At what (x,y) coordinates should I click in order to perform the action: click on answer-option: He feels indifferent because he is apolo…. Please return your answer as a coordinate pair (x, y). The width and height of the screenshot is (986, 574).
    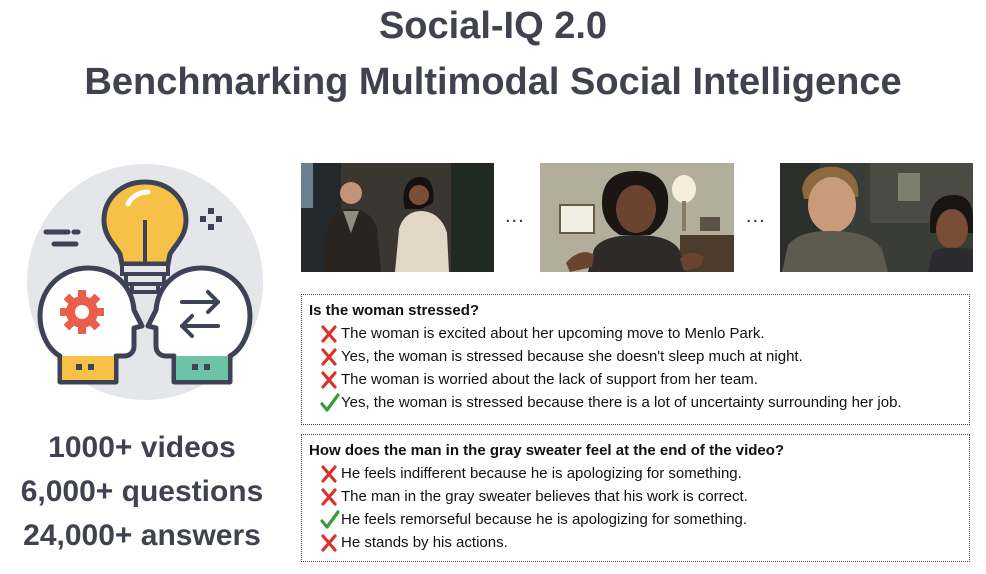
    Looking at the image, I should click on (635, 473).